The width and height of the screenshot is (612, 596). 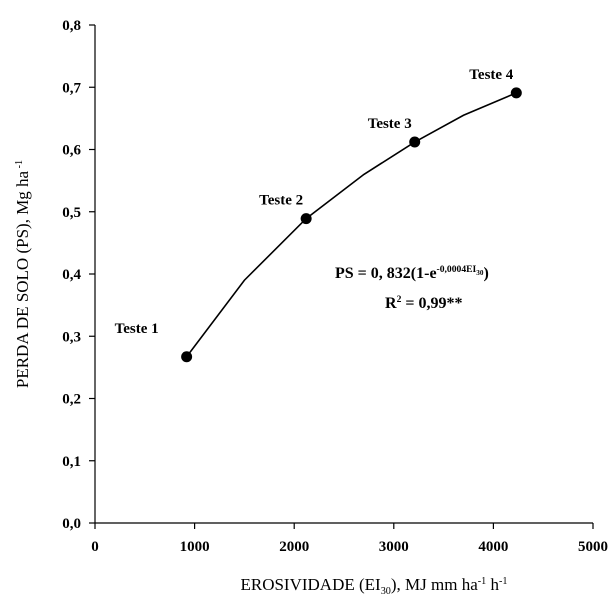 What do you see at coordinates (493, 547) in the screenshot?
I see `x-tick-label: 4000` at bounding box center [493, 547].